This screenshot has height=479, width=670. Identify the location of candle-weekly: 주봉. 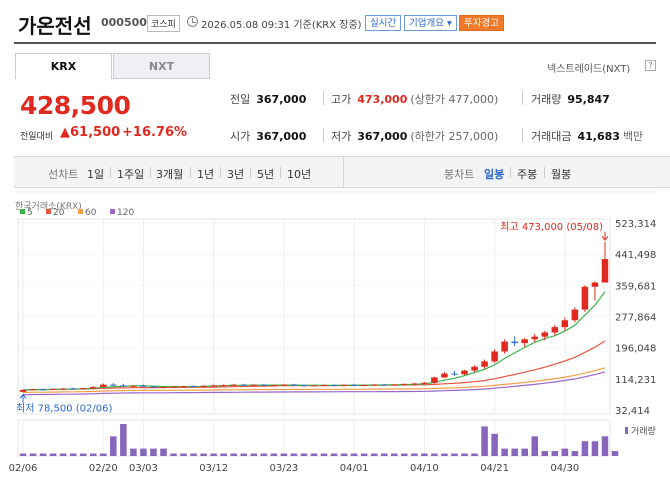
(527, 174).